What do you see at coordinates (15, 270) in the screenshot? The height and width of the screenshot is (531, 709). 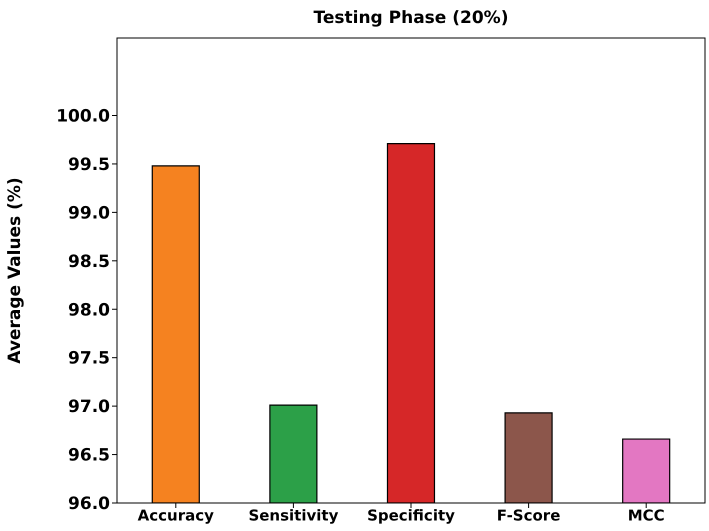 I see `y-axis-title: Average Values (%)` at bounding box center [15, 270].